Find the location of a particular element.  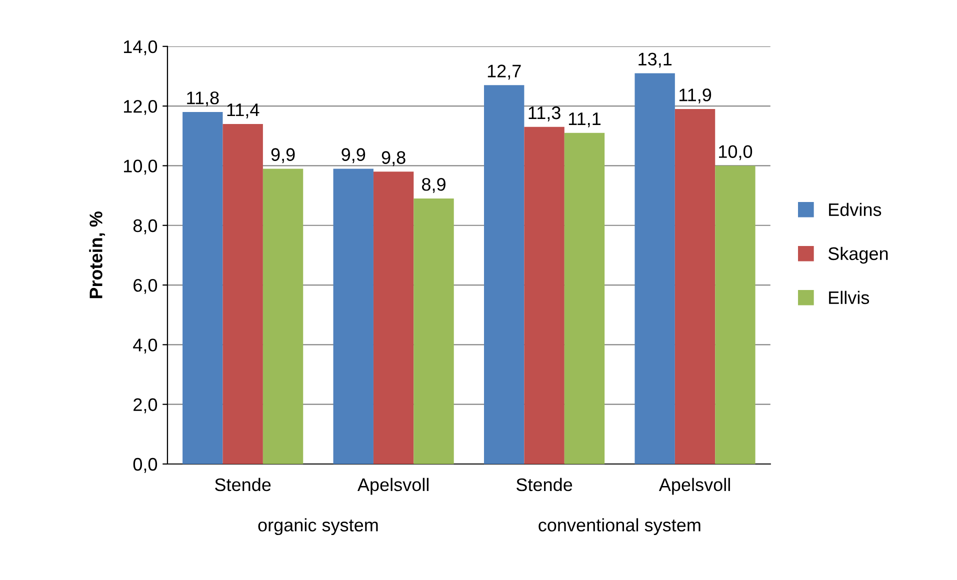

text: organic system is located at coordinates (318, 527).